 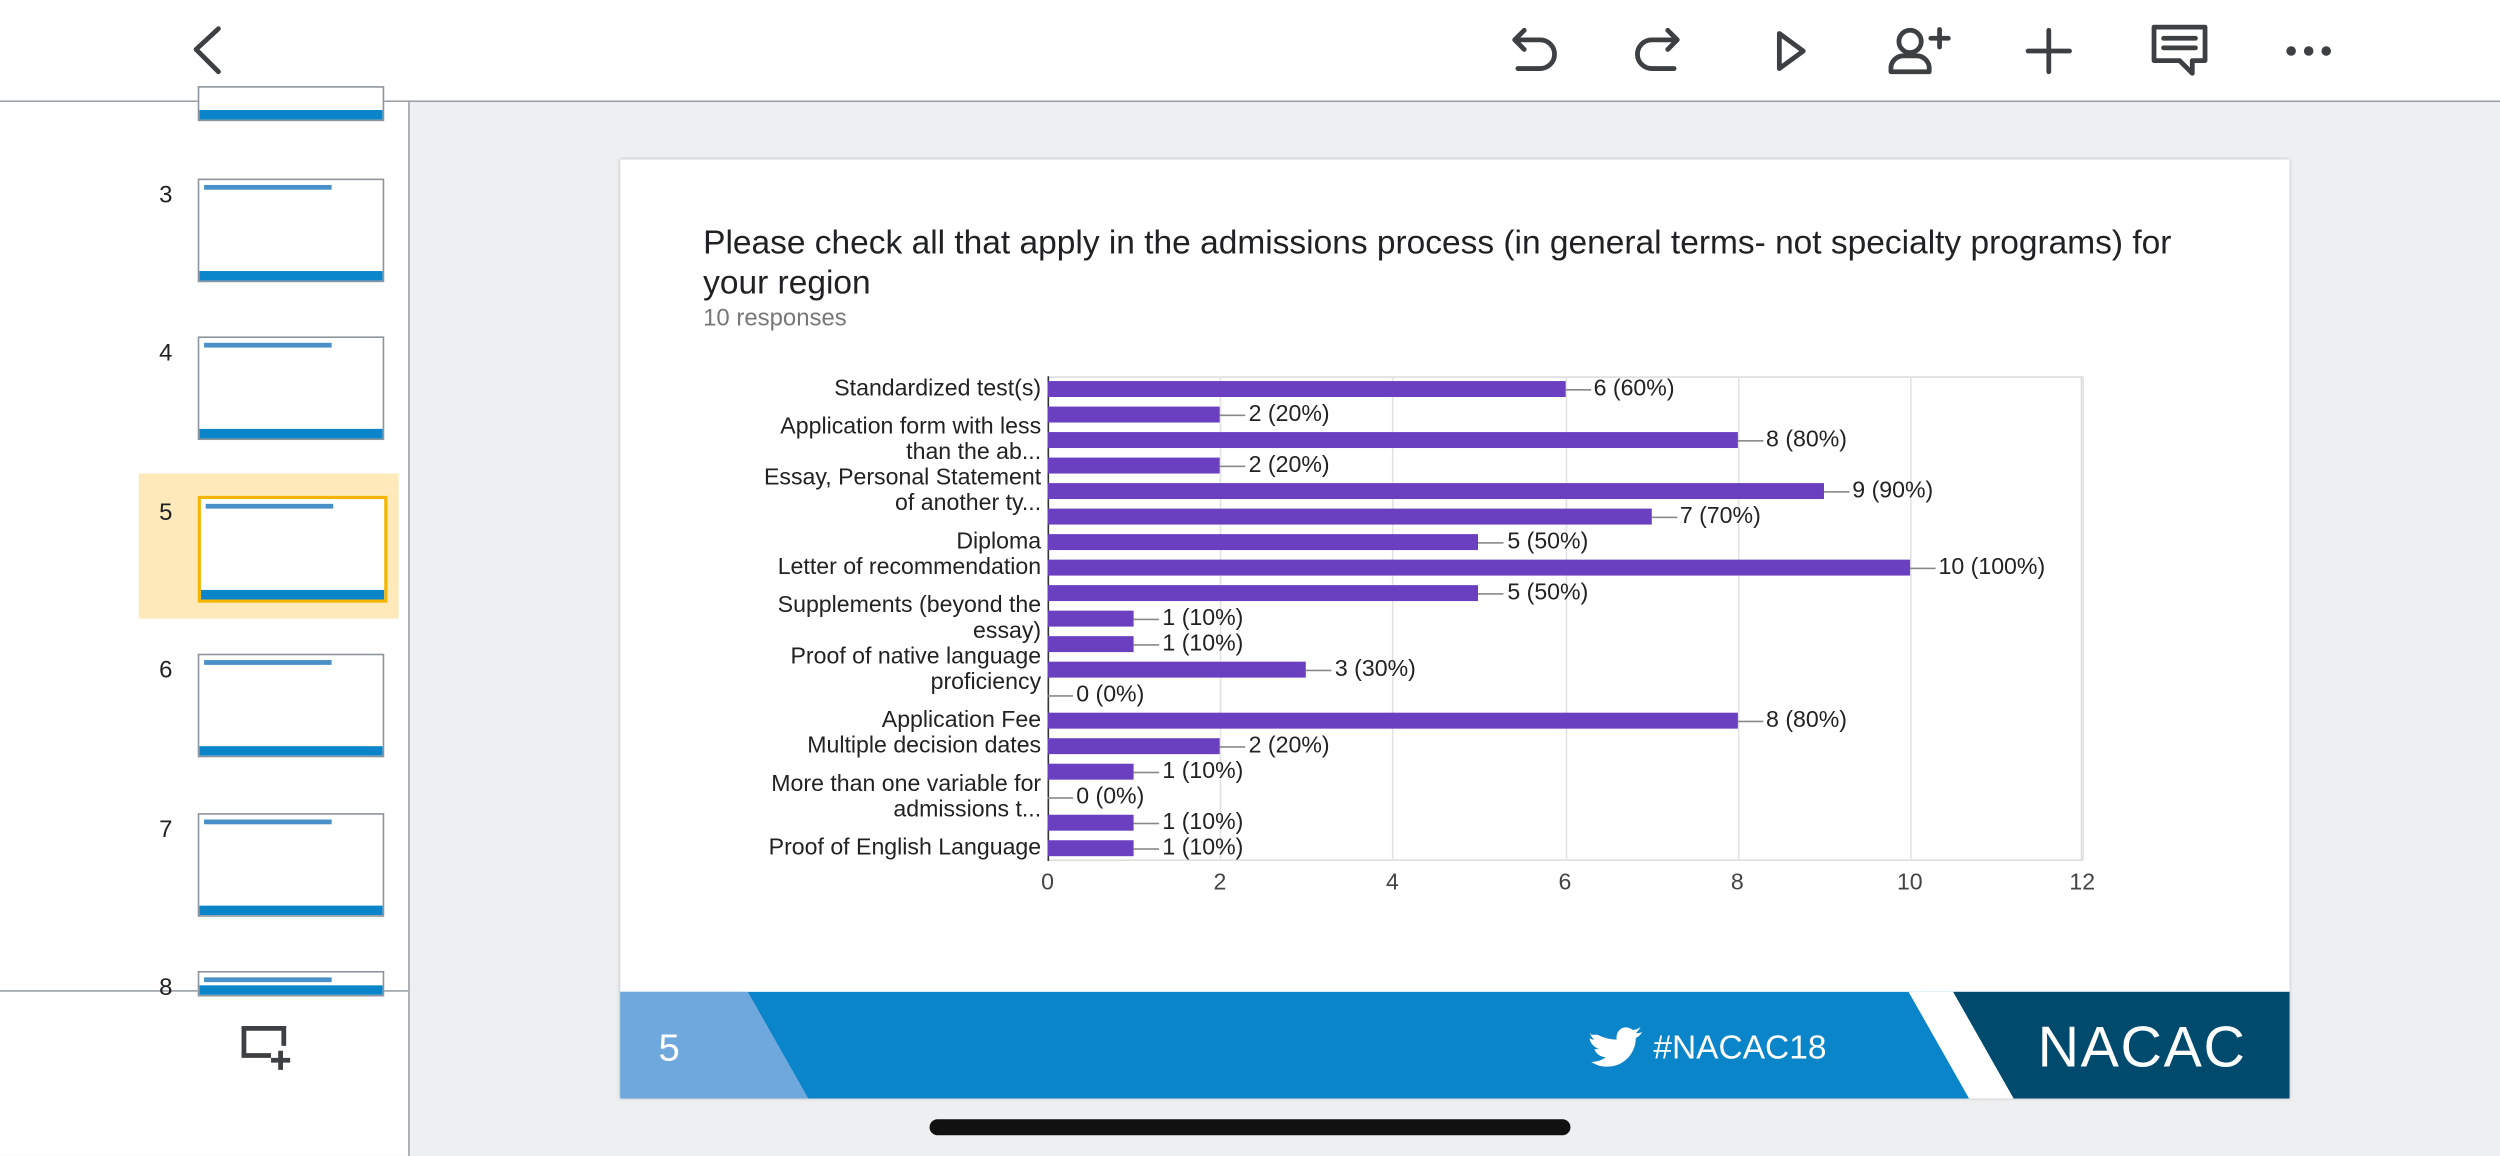 I want to click on slide-number: 4, so click(x=166, y=353).